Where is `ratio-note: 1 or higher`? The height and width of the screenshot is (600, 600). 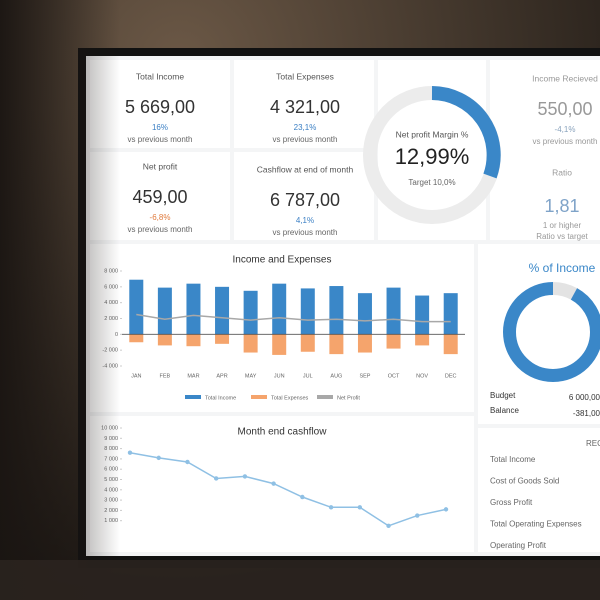
ratio-note: 1 or higher is located at coordinates (562, 225).